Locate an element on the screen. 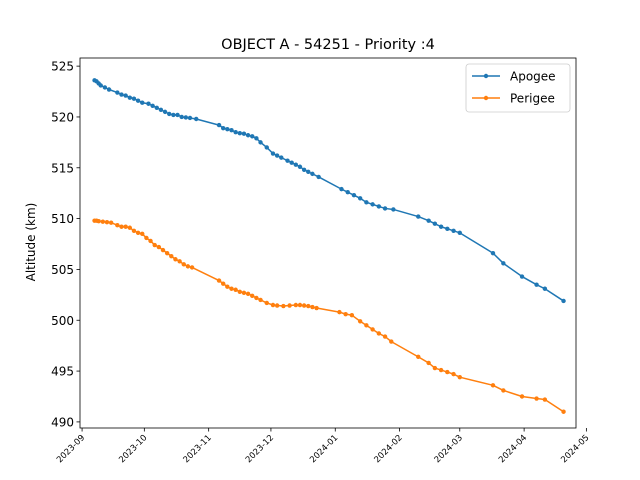 This screenshot has height=480, width=640. legend: Apogee Perigee is located at coordinates (518, 88).